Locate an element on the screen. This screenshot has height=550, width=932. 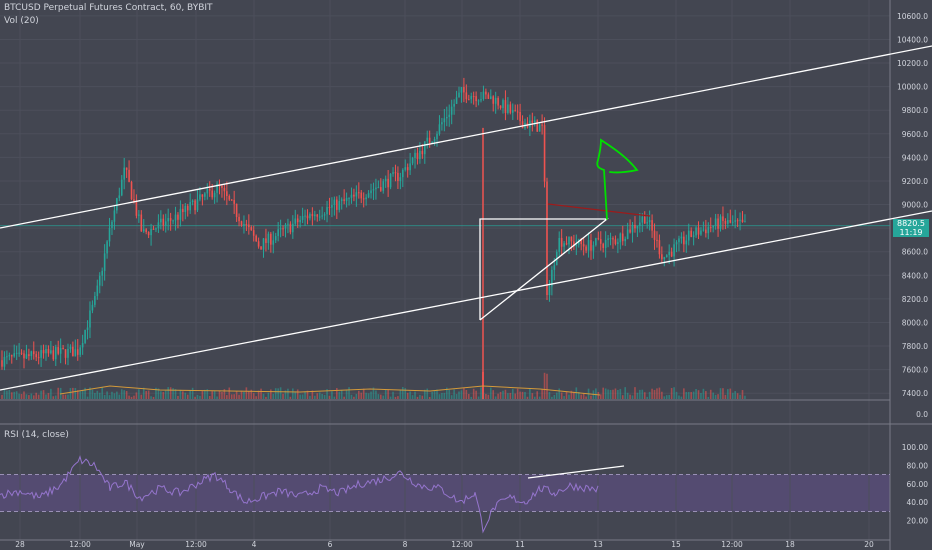
time-tick-label: 18 is located at coordinates (790, 544).